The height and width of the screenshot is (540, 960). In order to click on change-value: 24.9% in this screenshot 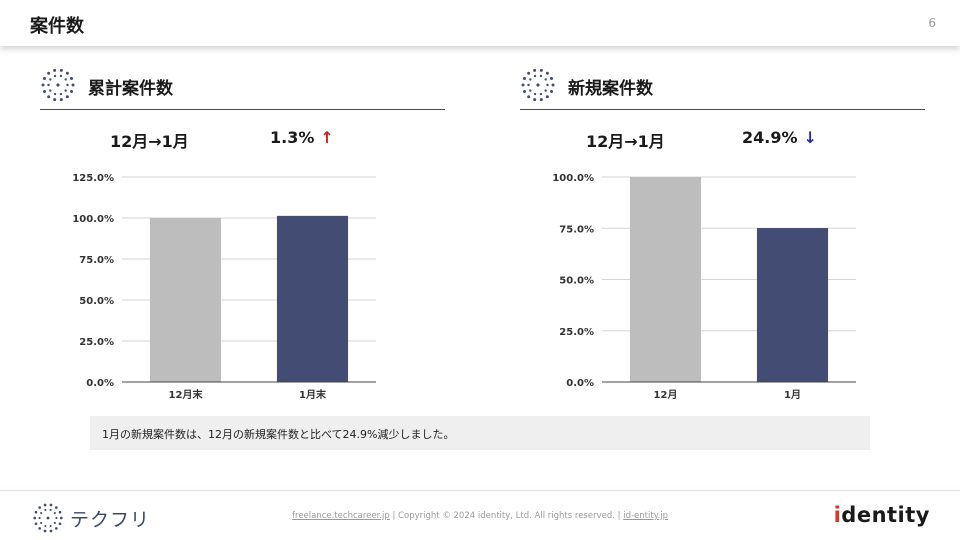, I will do `click(770, 137)`.